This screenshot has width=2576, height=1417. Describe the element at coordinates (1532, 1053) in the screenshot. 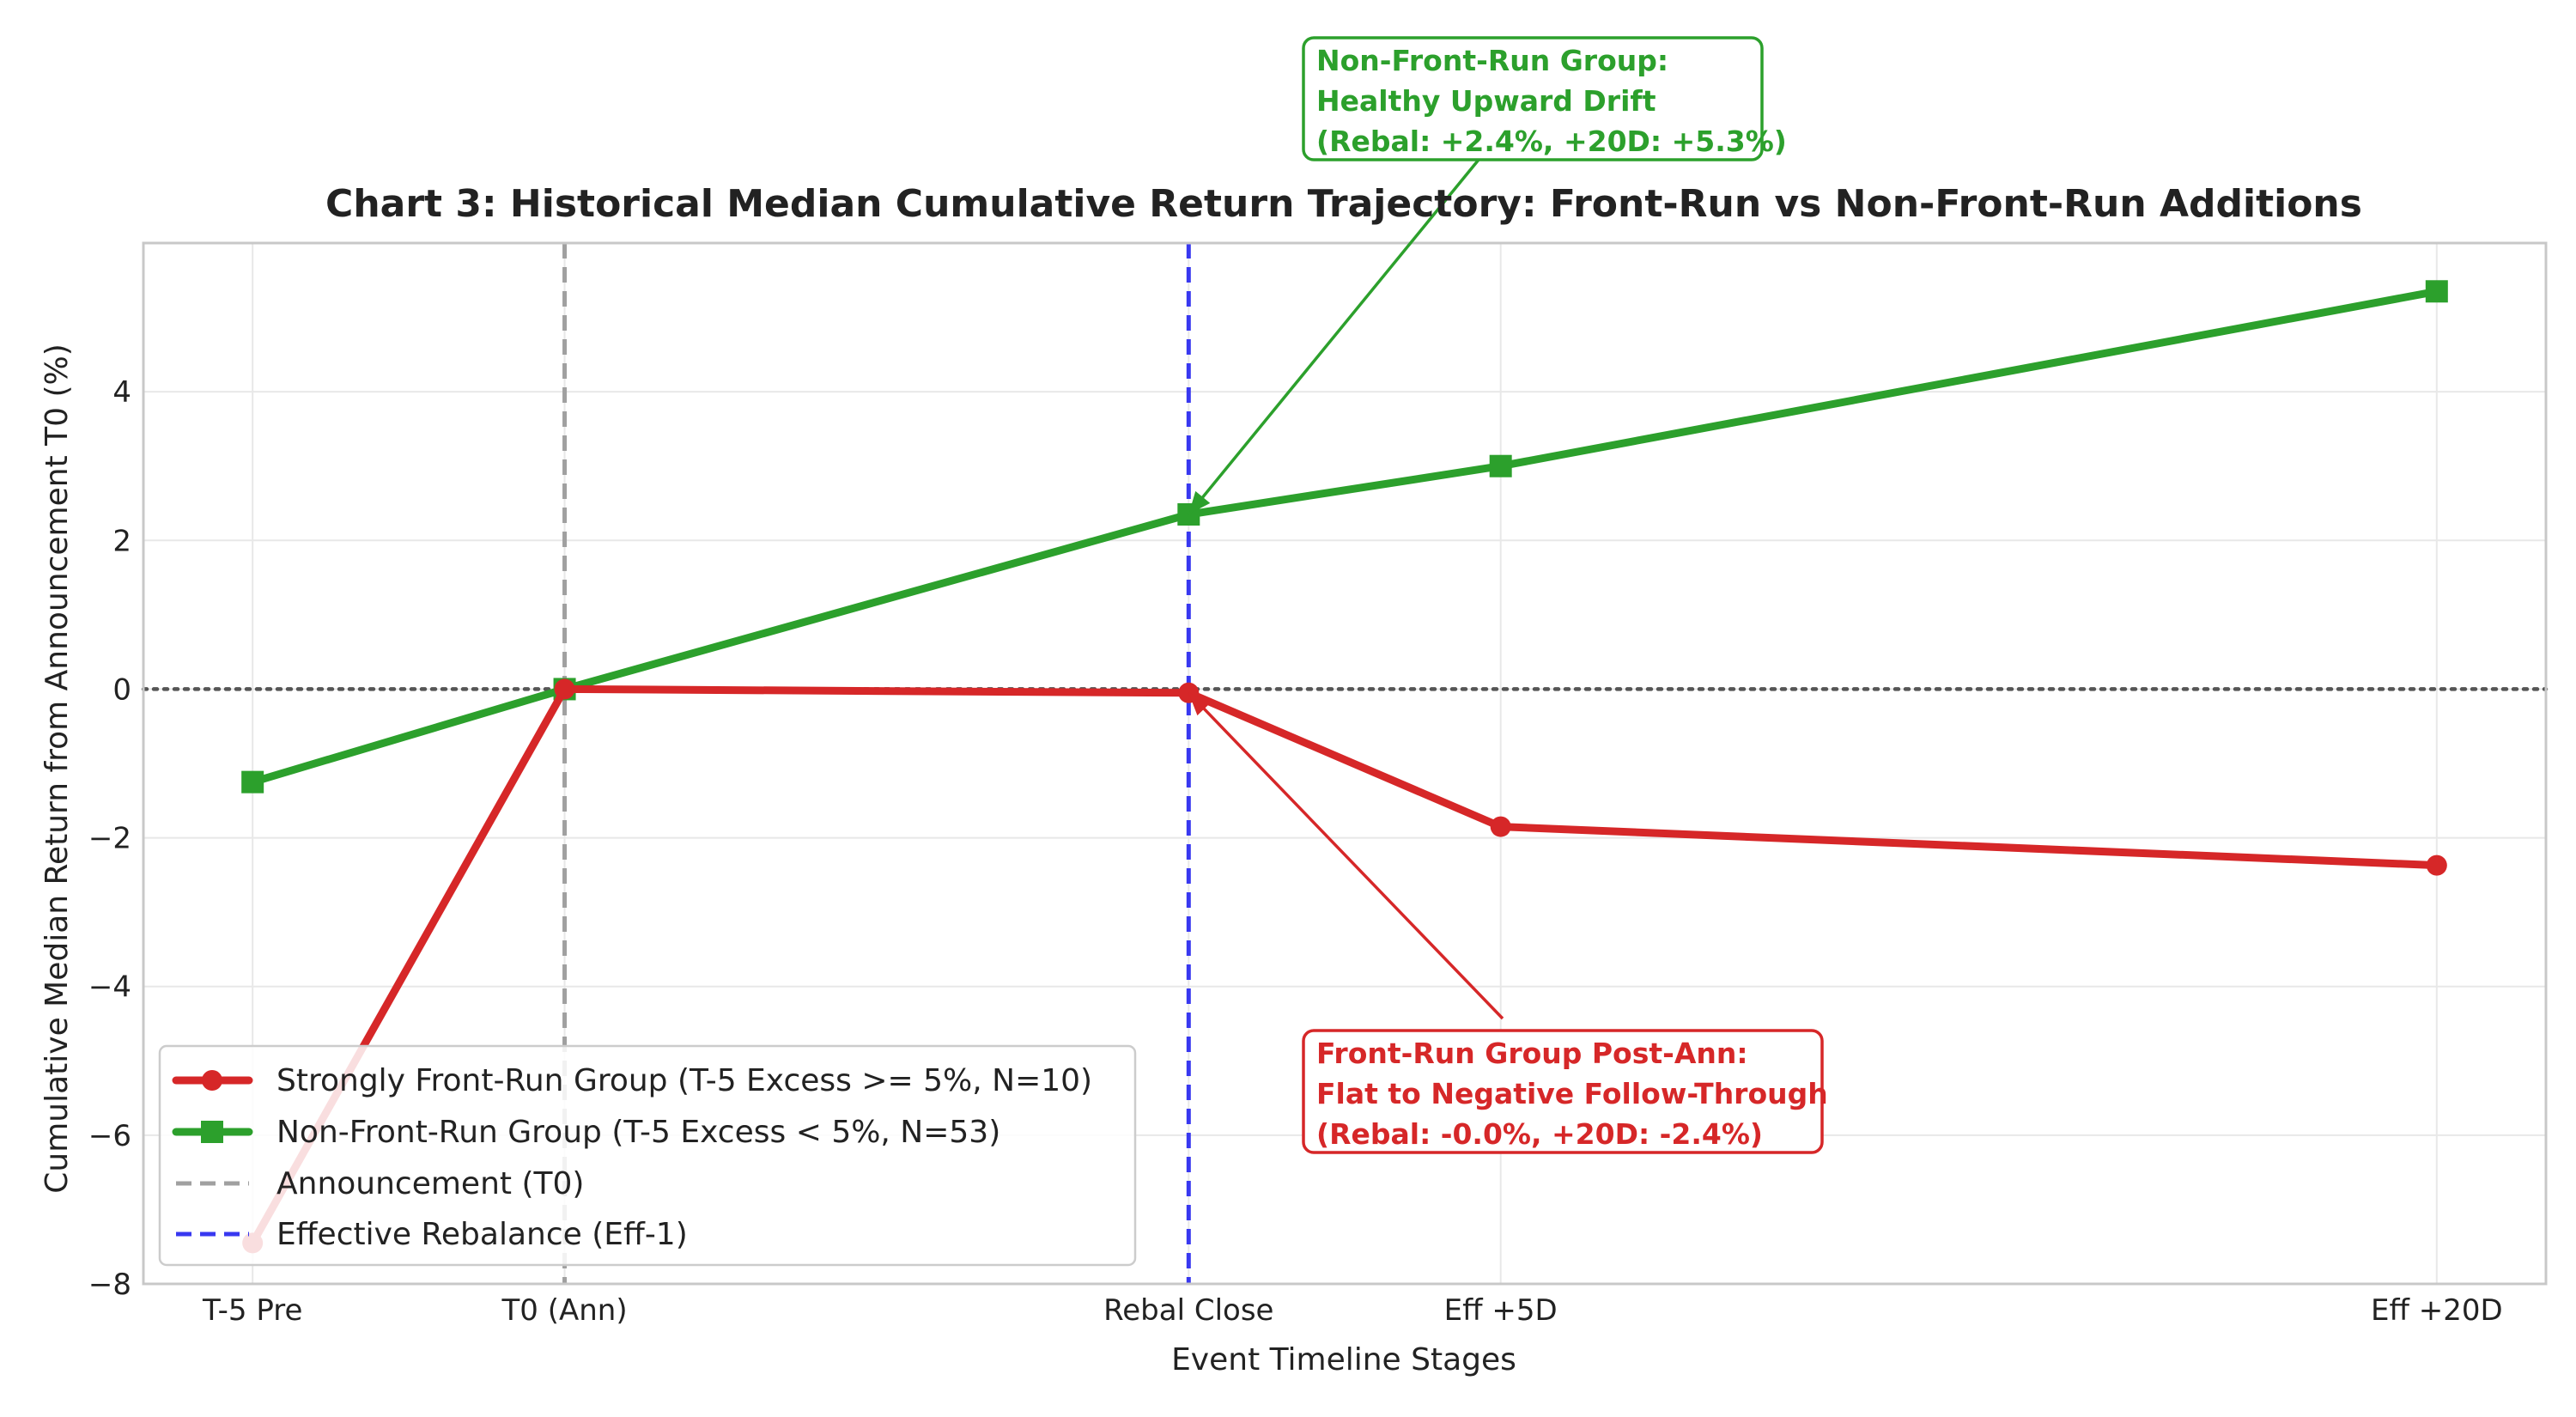

I see `annotation-text-line: Front-Run Group Post-Ann:` at that location.